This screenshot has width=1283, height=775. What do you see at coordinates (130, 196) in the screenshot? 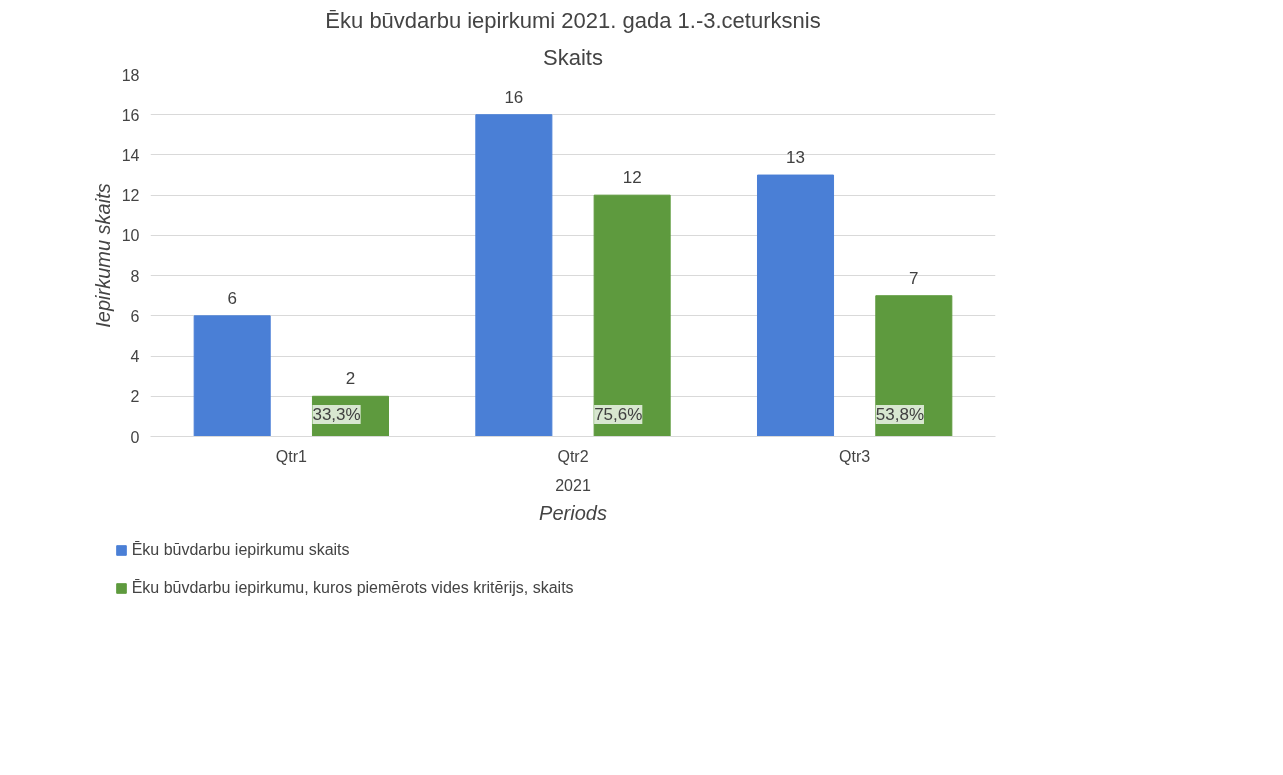
I see `y-tick-label: 12` at bounding box center [130, 196].